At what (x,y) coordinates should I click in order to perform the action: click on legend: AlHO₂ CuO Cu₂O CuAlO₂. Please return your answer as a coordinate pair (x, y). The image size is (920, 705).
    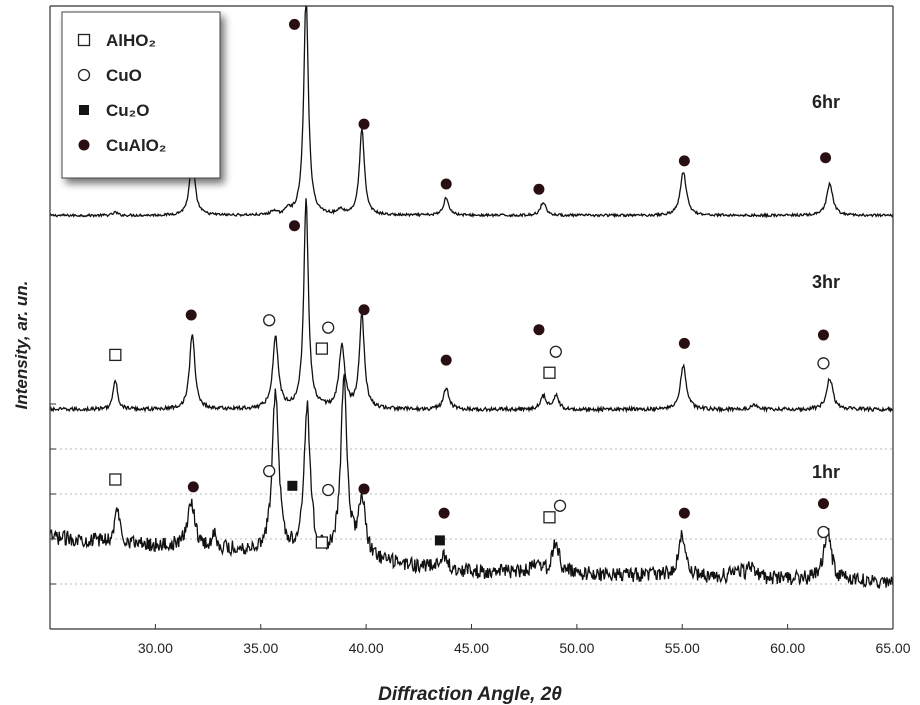
    Looking at the image, I should click on (141, 95).